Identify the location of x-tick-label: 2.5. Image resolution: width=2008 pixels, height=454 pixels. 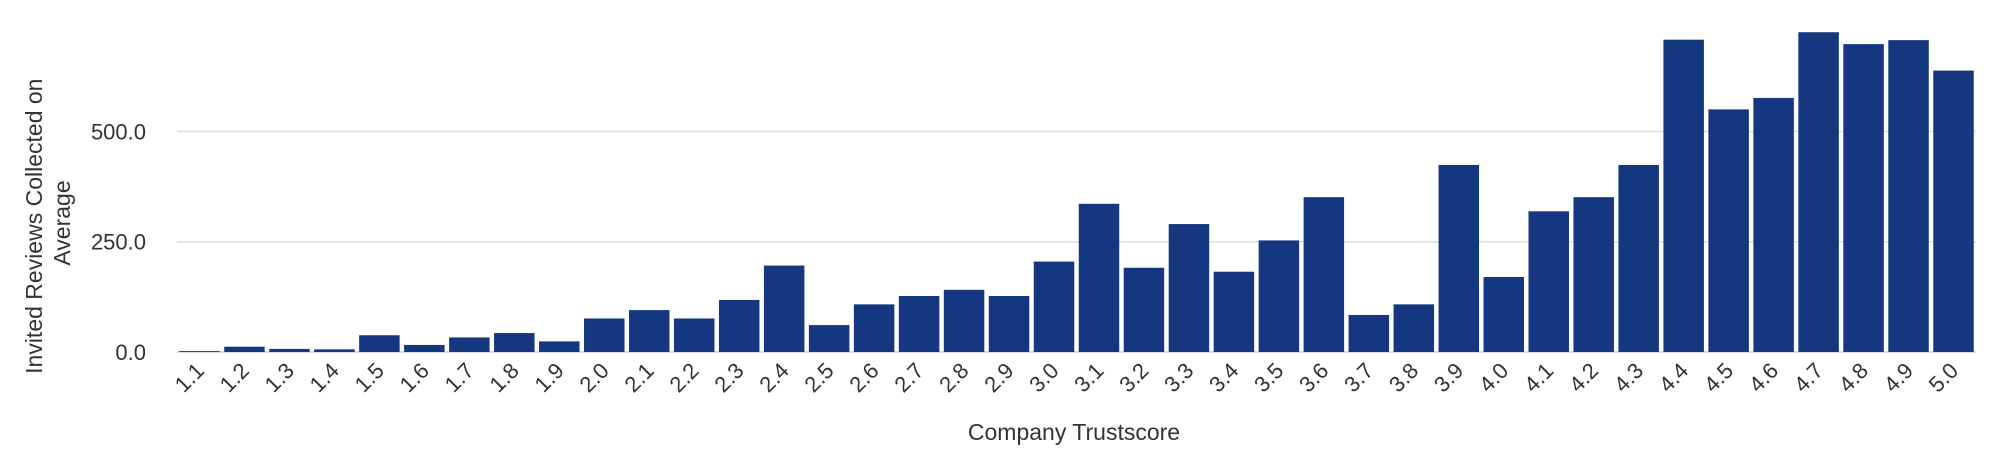
(818, 377).